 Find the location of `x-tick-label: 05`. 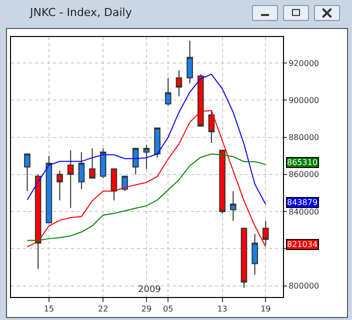

x-tick-label: 05 is located at coordinates (168, 309).